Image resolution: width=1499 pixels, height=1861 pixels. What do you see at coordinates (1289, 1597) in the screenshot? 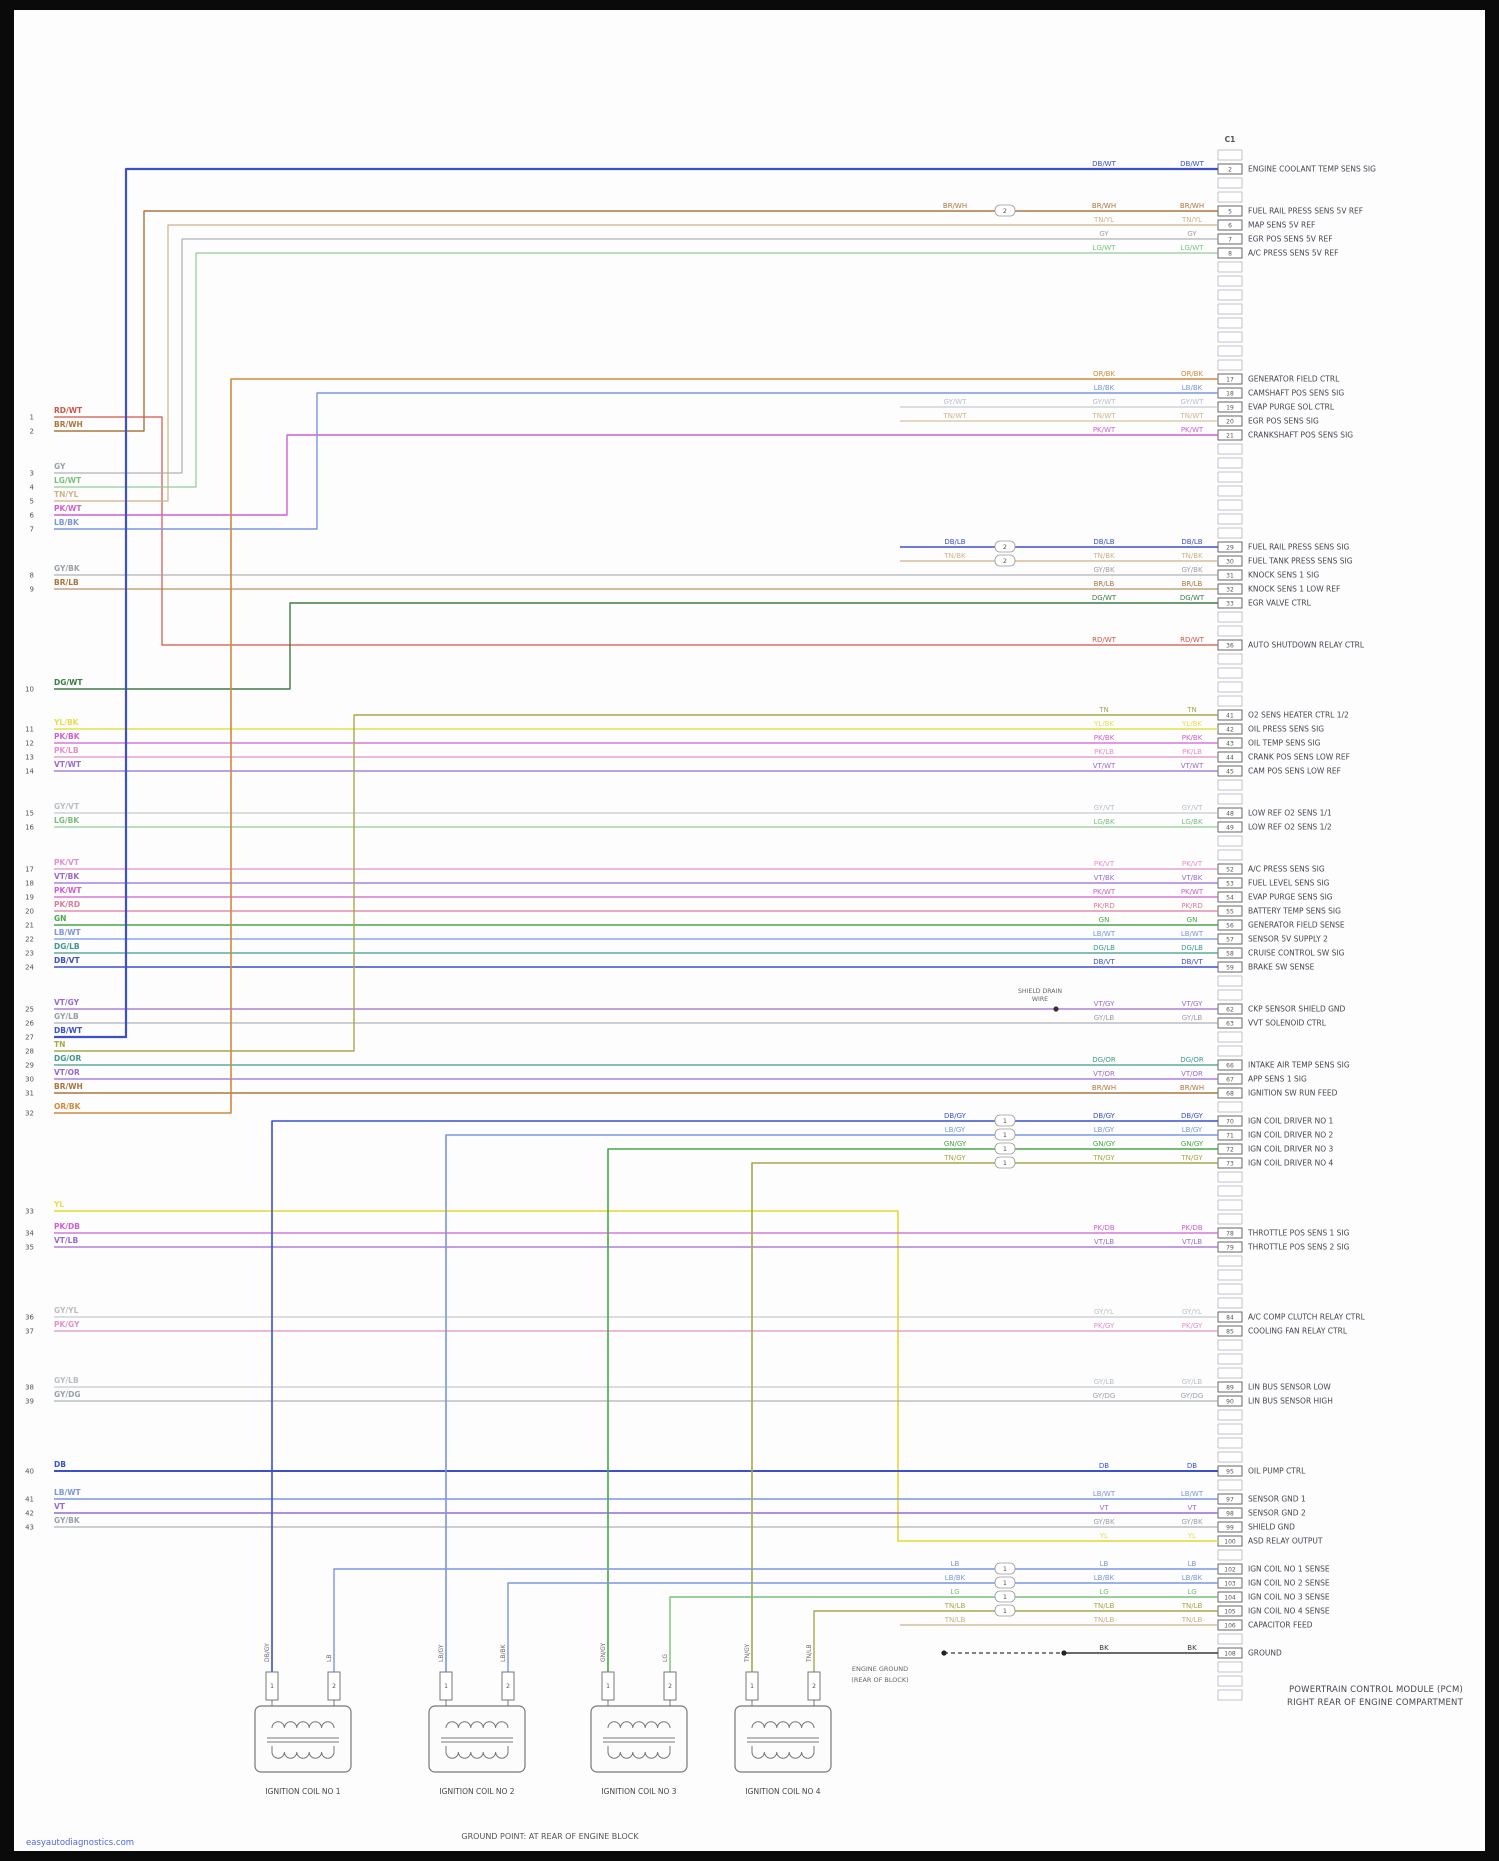
I see `svg-text: IGN COIL NO 3 SENSE` at bounding box center [1289, 1597].